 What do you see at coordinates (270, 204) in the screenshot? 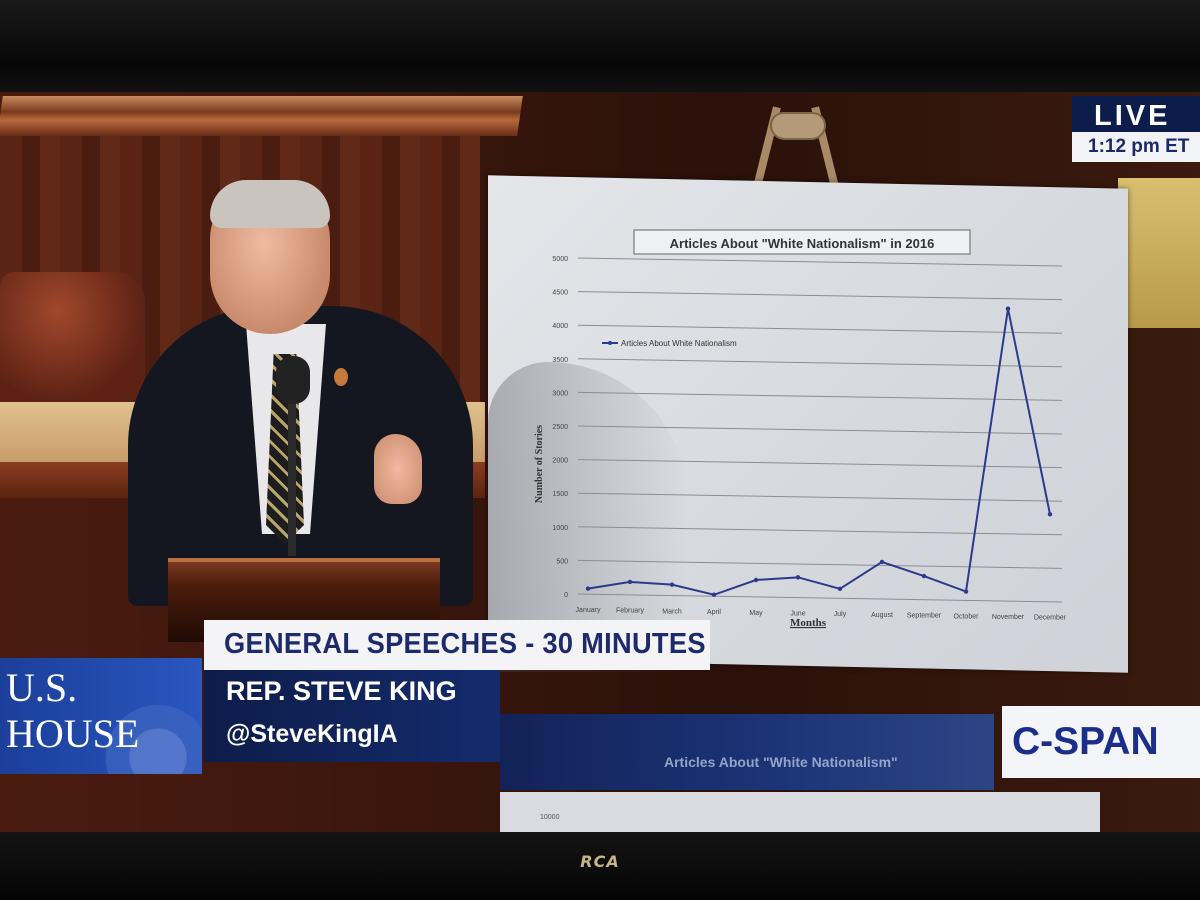
I see `speaker-hair` at bounding box center [270, 204].